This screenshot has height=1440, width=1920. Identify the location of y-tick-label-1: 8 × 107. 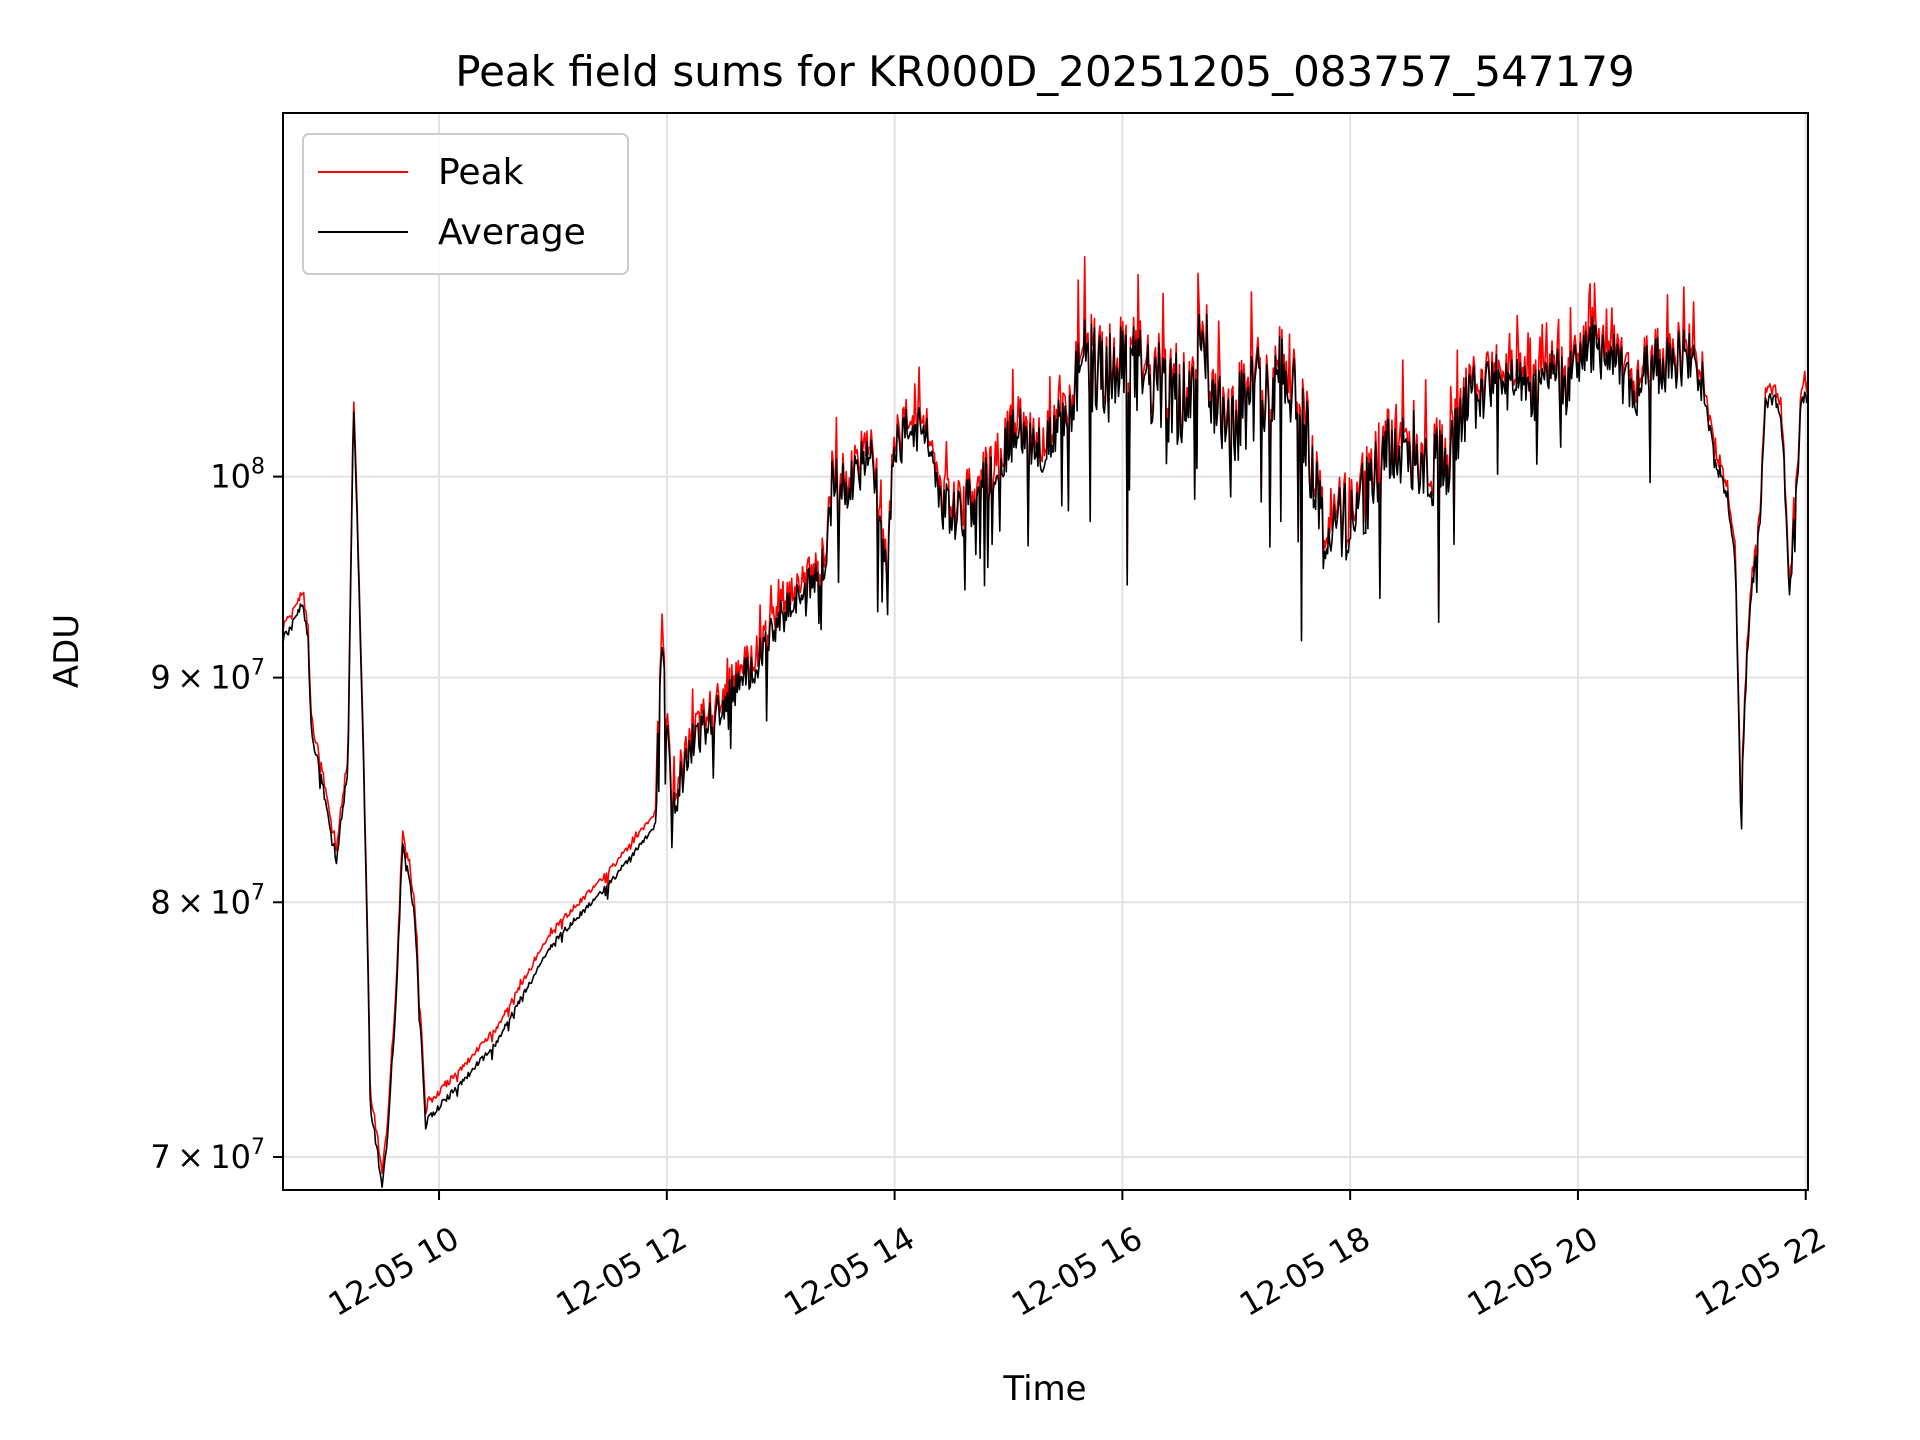
(207, 900).